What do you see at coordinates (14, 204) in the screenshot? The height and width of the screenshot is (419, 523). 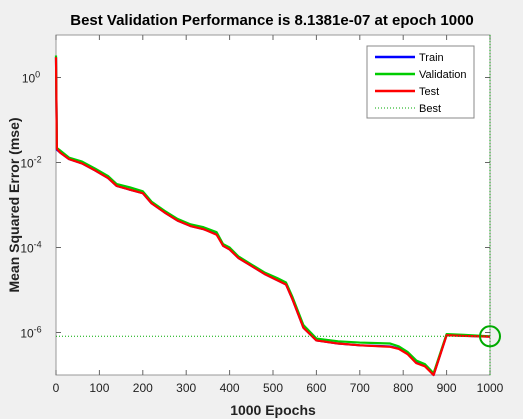 I see `y-axis-label: Mean Squared Error (mse)` at bounding box center [14, 204].